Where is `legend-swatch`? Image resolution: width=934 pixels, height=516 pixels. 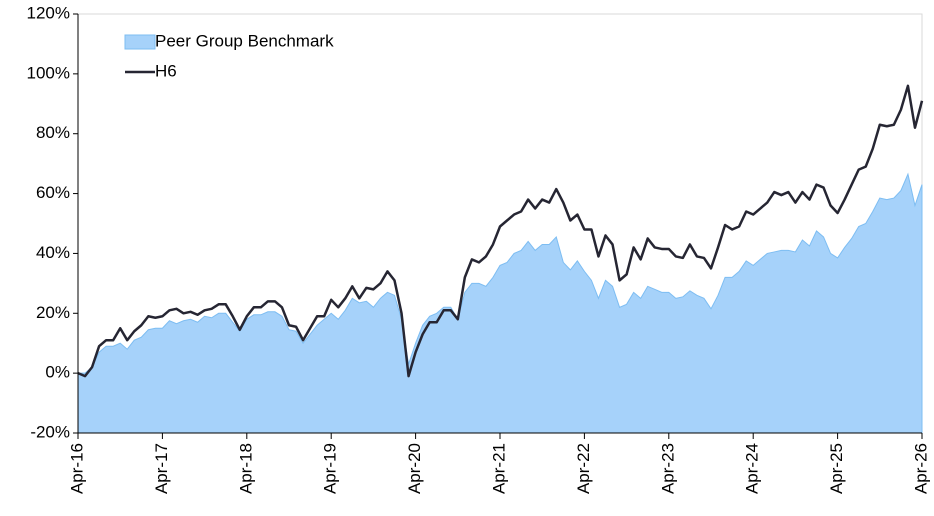
legend-swatch is located at coordinates (140, 42).